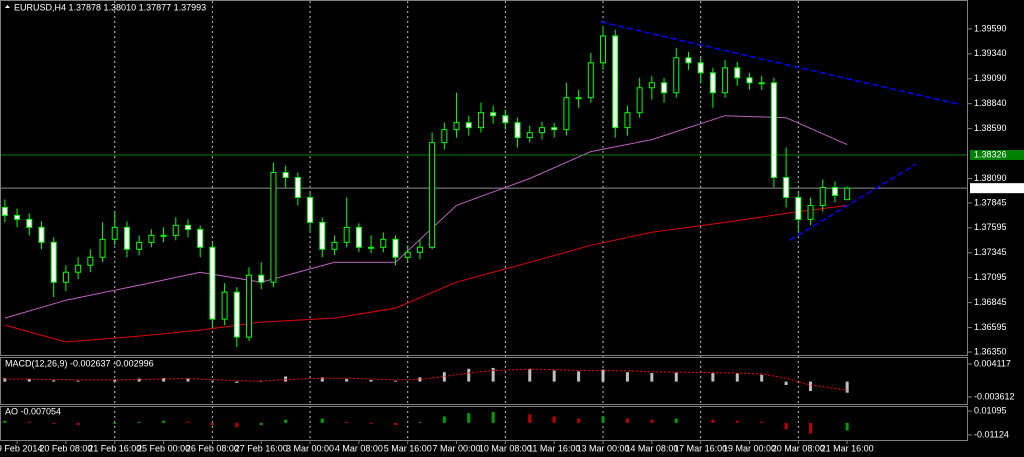 The width and height of the screenshot is (1024, 457). I want to click on x-tick-label: 26 Feb 08:00, so click(212, 448).